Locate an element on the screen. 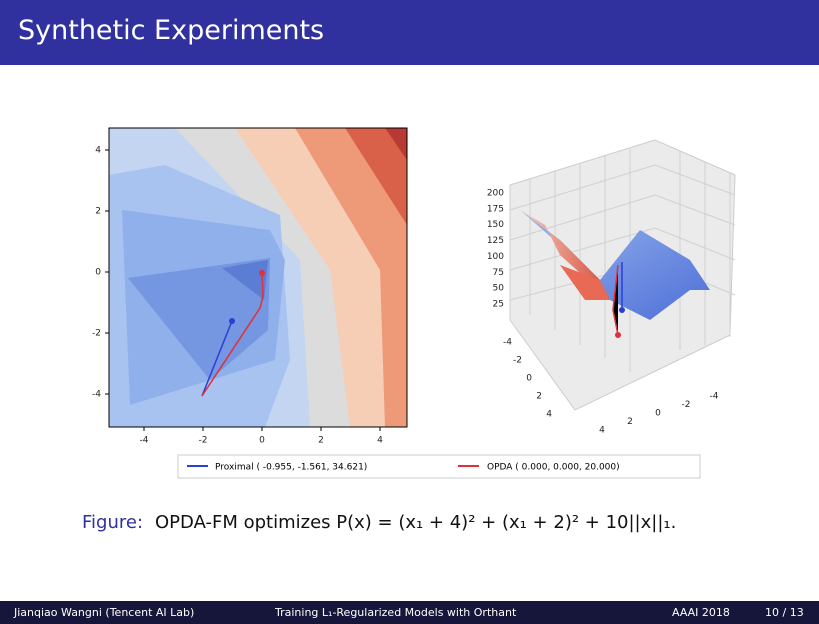 This screenshot has width=819, height=624. opda-path is located at coordinates (232, 334).